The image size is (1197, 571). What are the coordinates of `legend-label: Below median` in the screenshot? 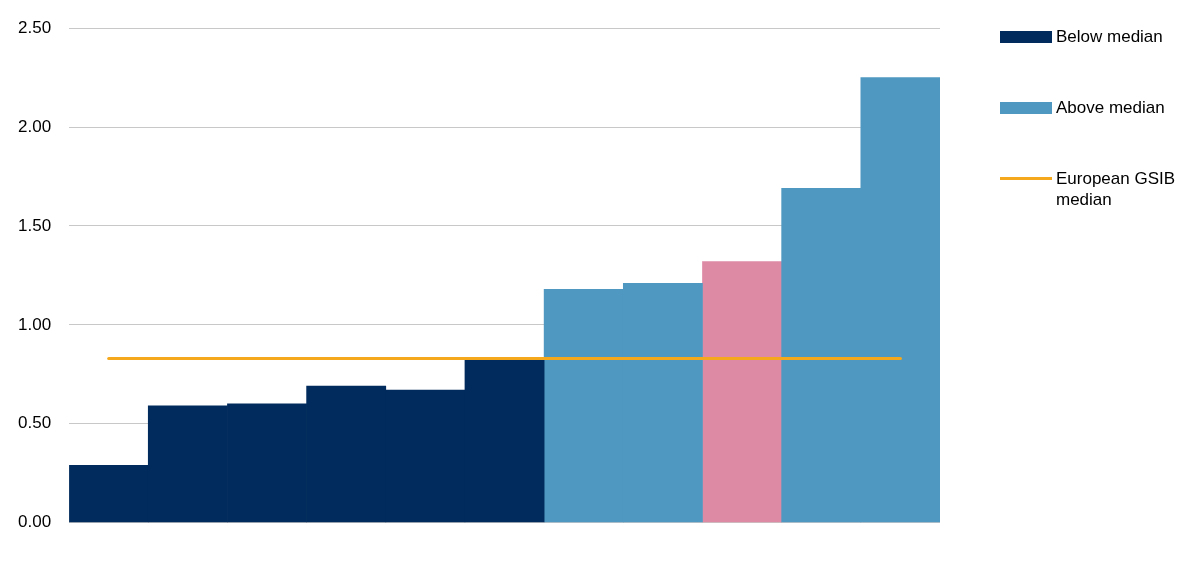 It's located at (1110, 36).